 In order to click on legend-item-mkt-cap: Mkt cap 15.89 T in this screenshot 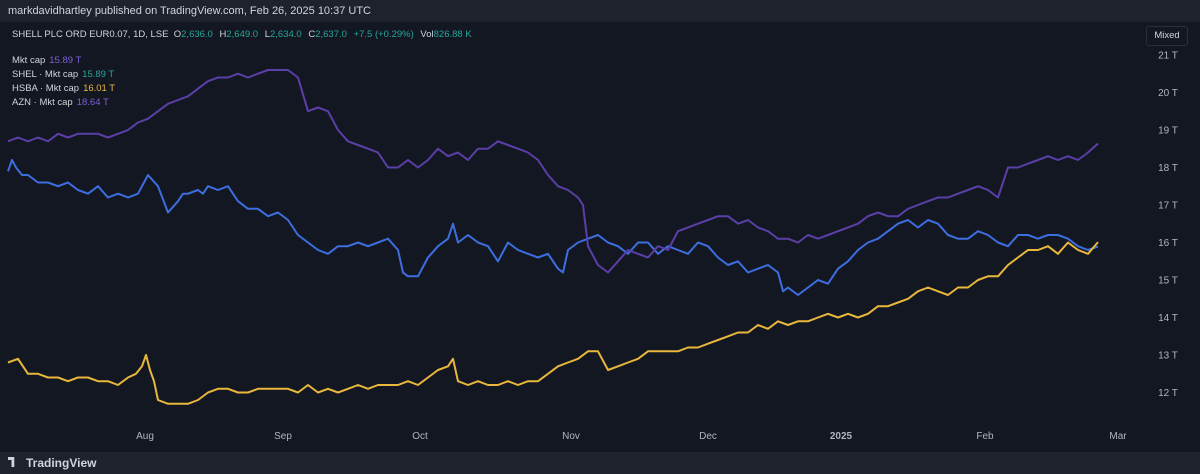, I will do `click(46, 60)`.